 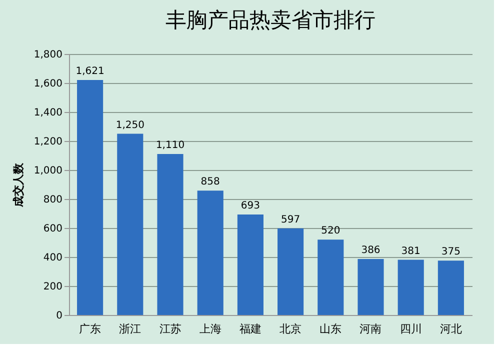 What do you see at coordinates (331, 329) in the screenshot?
I see `x-tick-label: 山东` at bounding box center [331, 329].